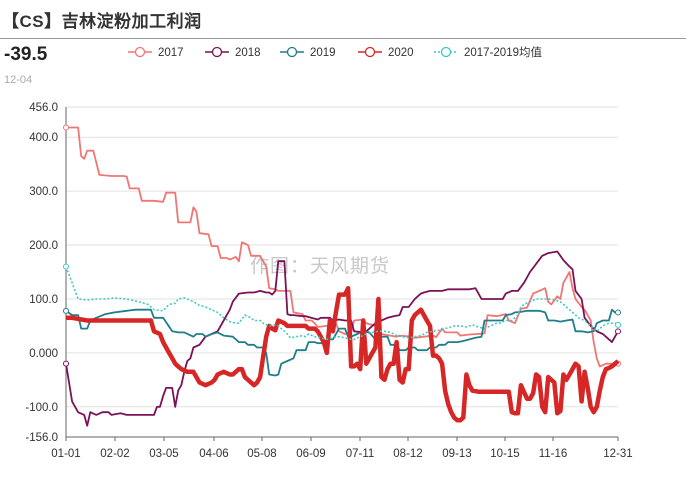 This screenshot has width=692, height=492. What do you see at coordinates (308, 52) in the screenshot?
I see `legend-item-2: 2019` at bounding box center [308, 52].